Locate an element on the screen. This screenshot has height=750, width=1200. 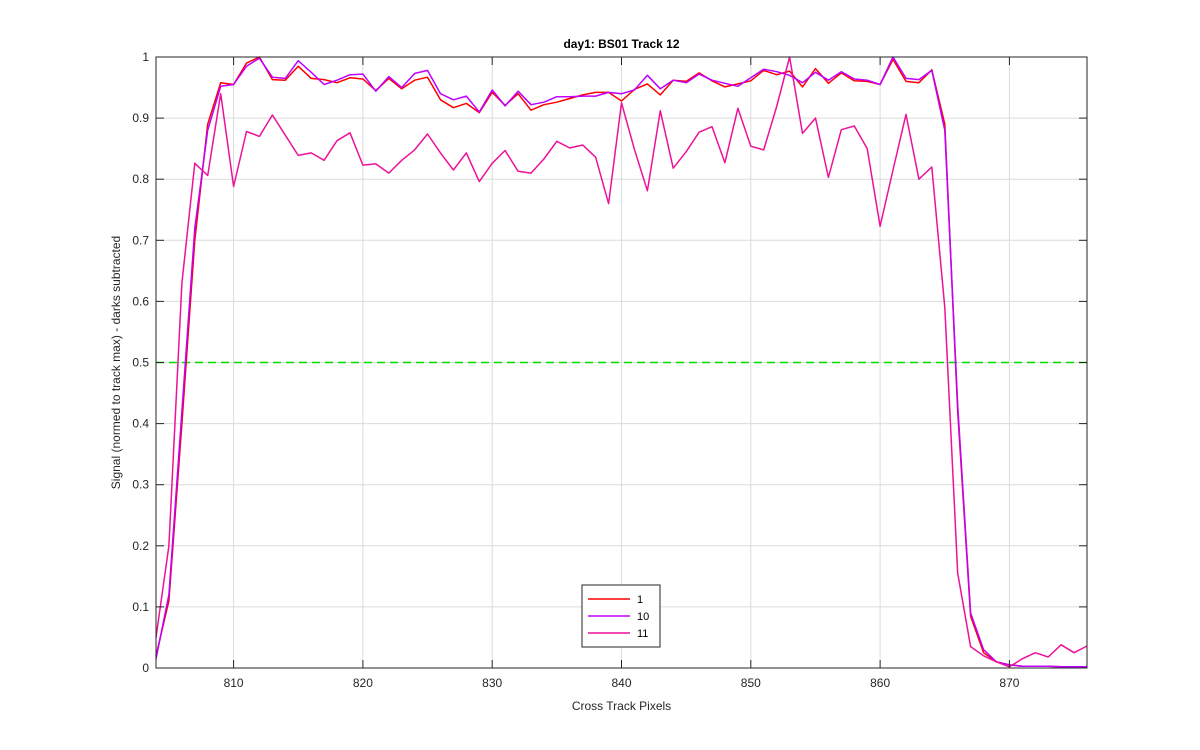
x-tick-label: 850 is located at coordinates (751, 683).